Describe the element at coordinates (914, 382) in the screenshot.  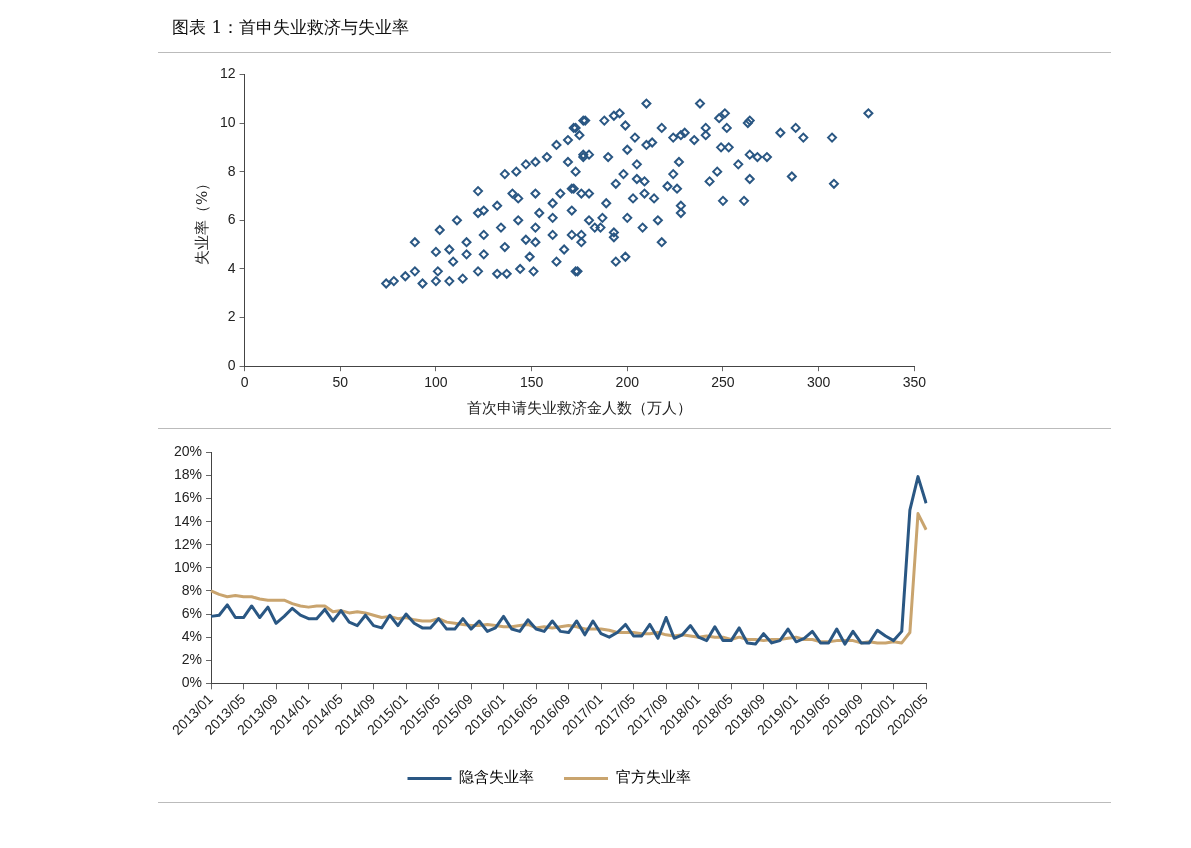
I see `x-tick-label: 350` at that location.